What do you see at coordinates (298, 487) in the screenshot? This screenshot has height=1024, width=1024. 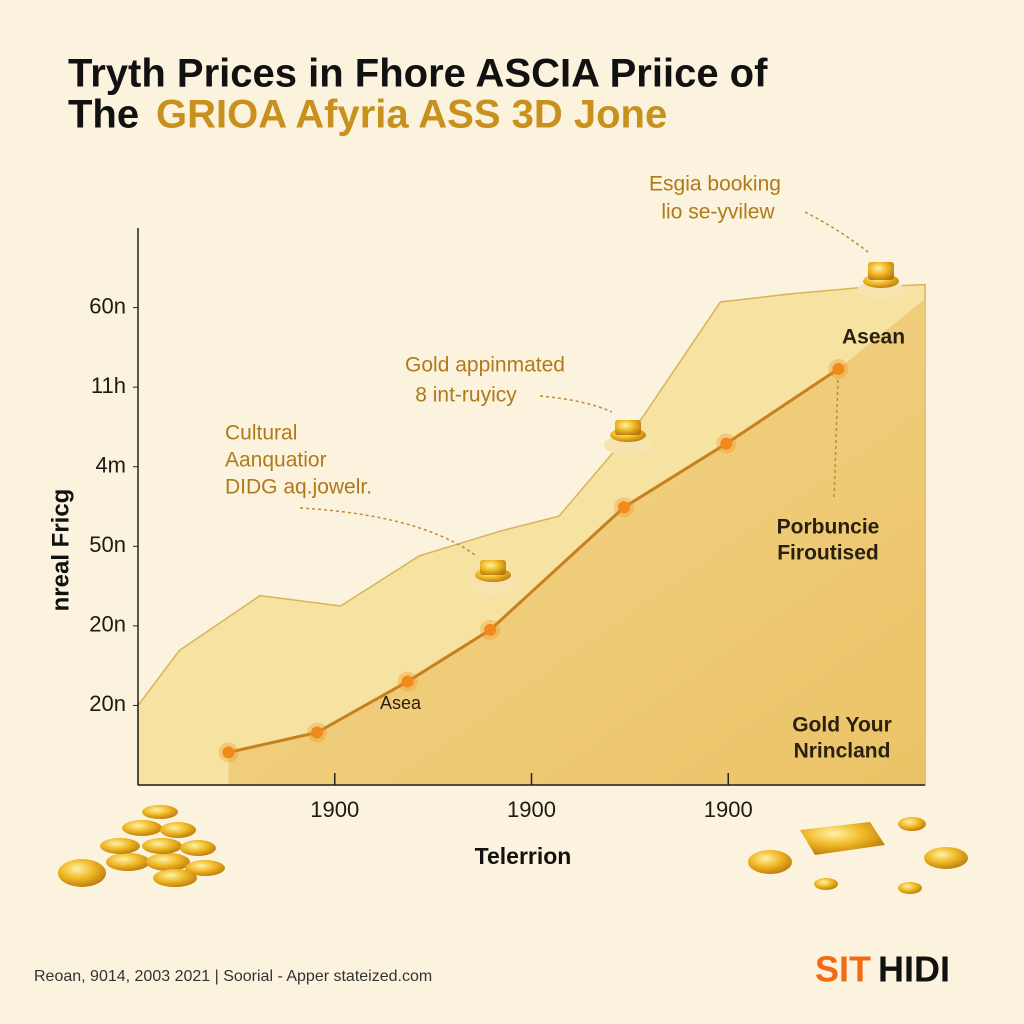 I see `annotation: DIDG aq.jowelr.` at bounding box center [298, 487].